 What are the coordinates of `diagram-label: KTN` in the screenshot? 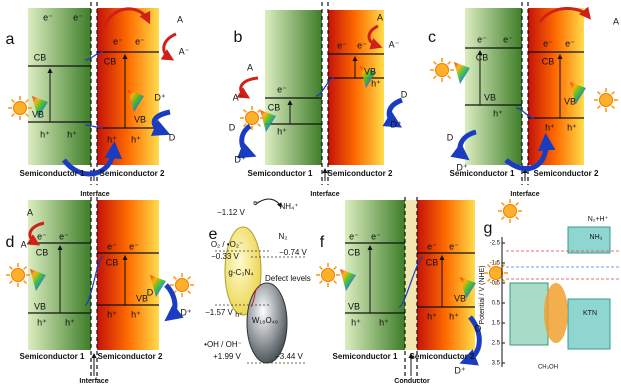 It's located at (590, 313).